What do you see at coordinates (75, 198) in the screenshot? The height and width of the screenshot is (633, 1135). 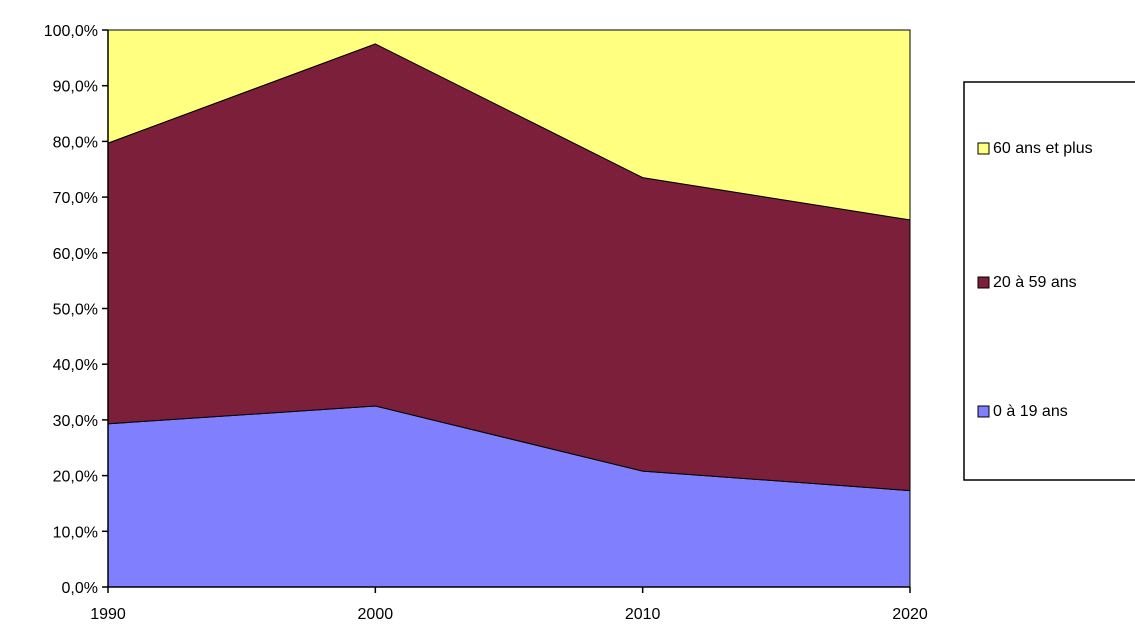 I see `y-tick-label: 70,0%` at bounding box center [75, 198].